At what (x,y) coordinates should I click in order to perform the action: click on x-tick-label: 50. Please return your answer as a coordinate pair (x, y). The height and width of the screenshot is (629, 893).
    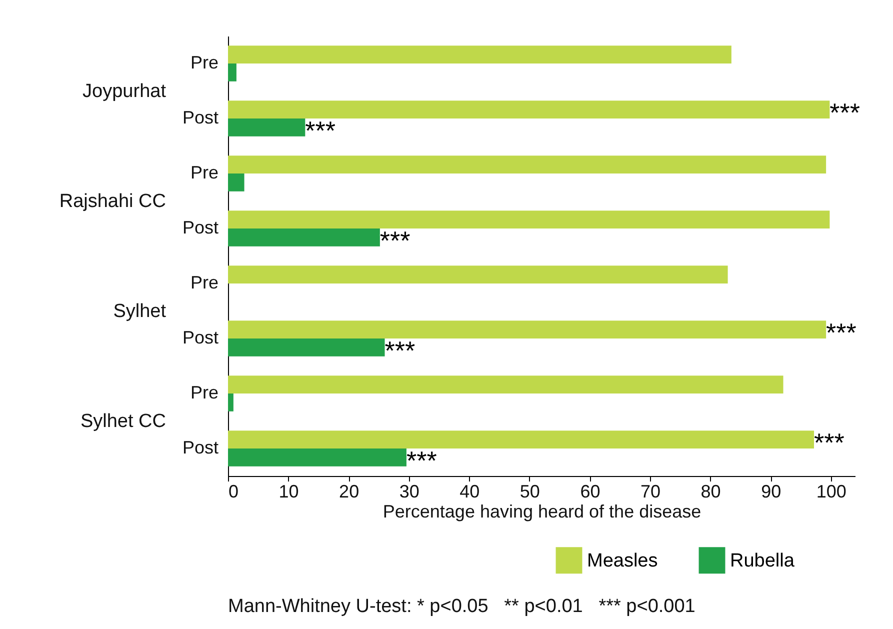
    Looking at the image, I should click on (530, 492).